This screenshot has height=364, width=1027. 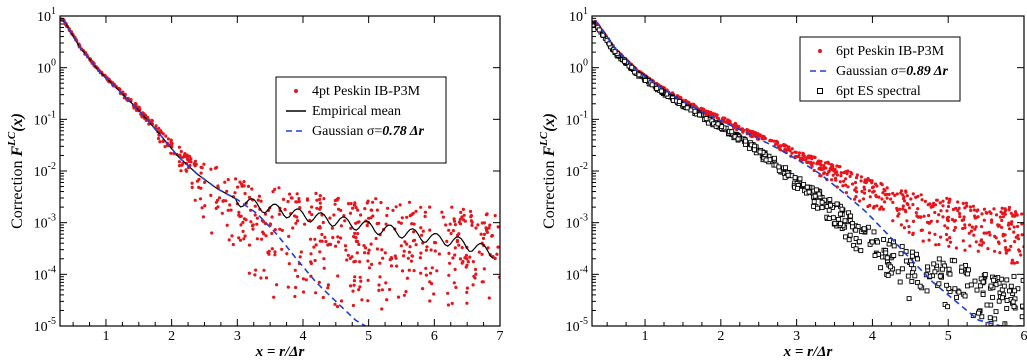 I want to click on y-tick-label: 10¹, so click(x=578, y=15).